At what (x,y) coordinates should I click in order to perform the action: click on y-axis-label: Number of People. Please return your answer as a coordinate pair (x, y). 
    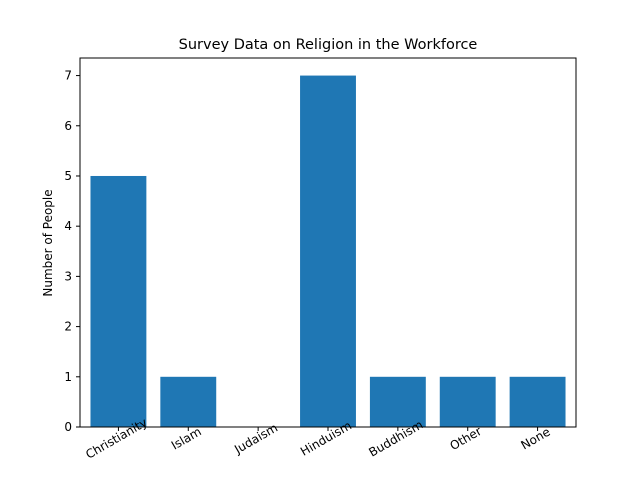
    Looking at the image, I should click on (48, 242).